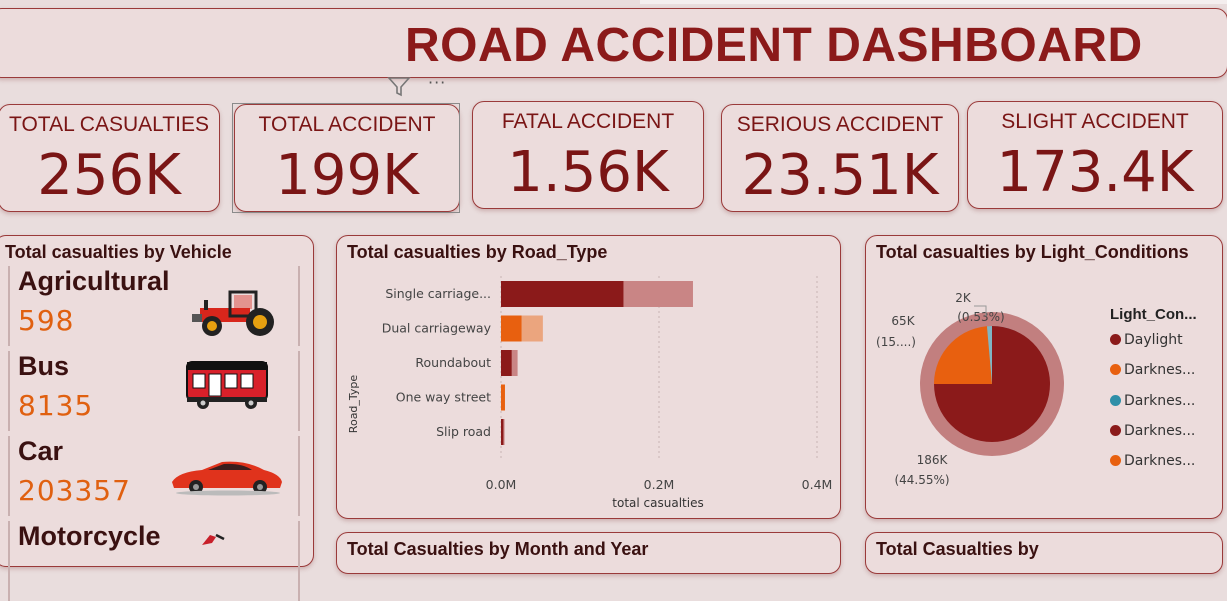 This screenshot has width=1227, height=601. I want to click on kpi-fatal-accident: FATAL ACCIDENT 1.56K, so click(588, 155).